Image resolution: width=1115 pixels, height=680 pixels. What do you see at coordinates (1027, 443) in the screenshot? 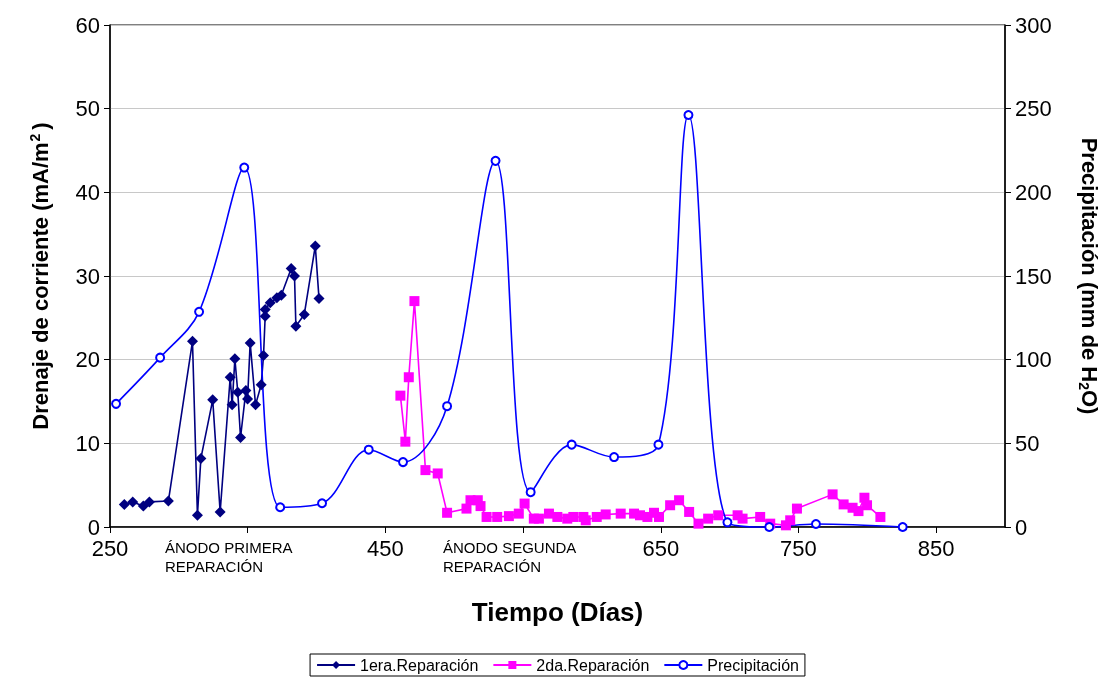
I see `y2-tick-label: 50` at bounding box center [1027, 443].